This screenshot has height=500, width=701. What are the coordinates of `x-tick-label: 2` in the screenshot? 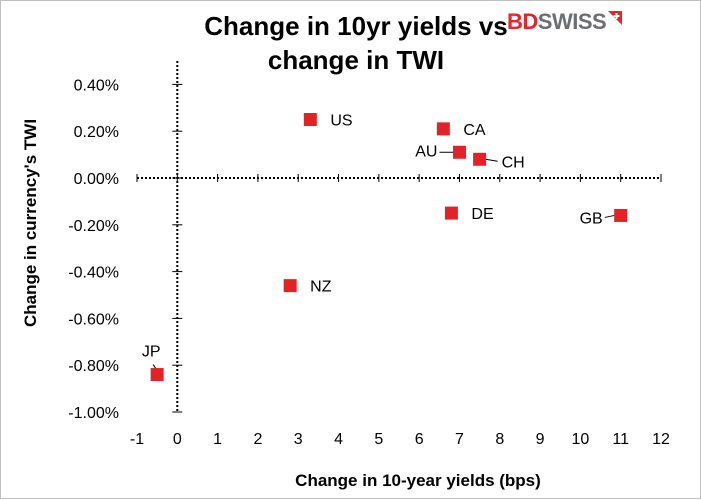 It's located at (257, 439).